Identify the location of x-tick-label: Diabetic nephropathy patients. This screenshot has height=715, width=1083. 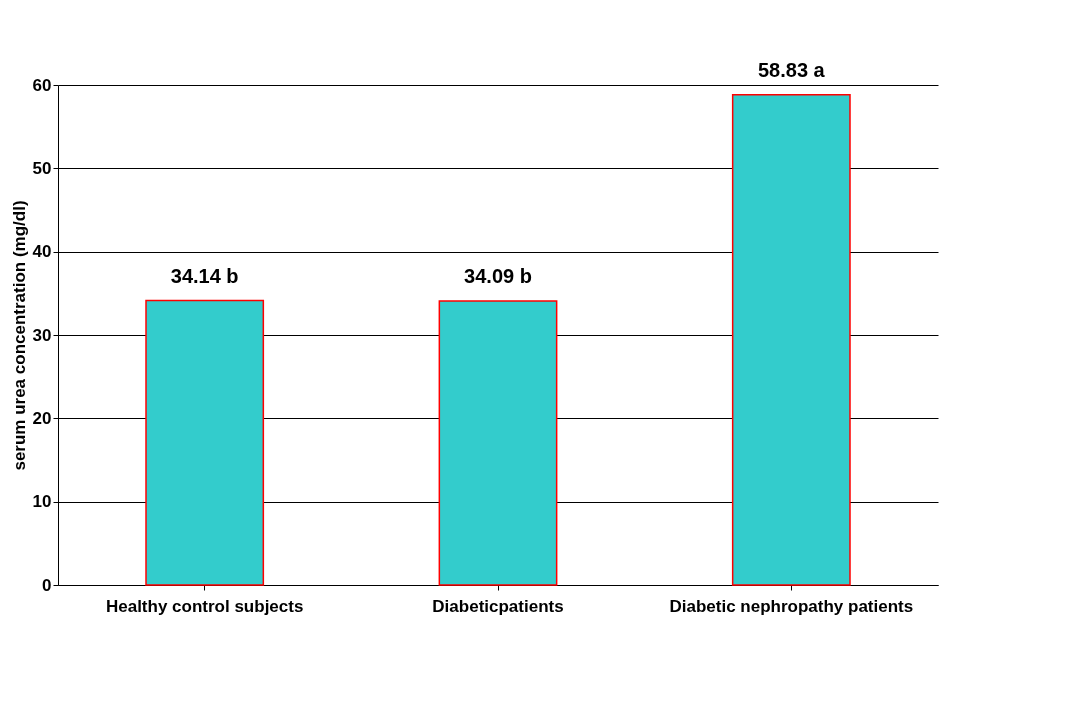
(791, 606).